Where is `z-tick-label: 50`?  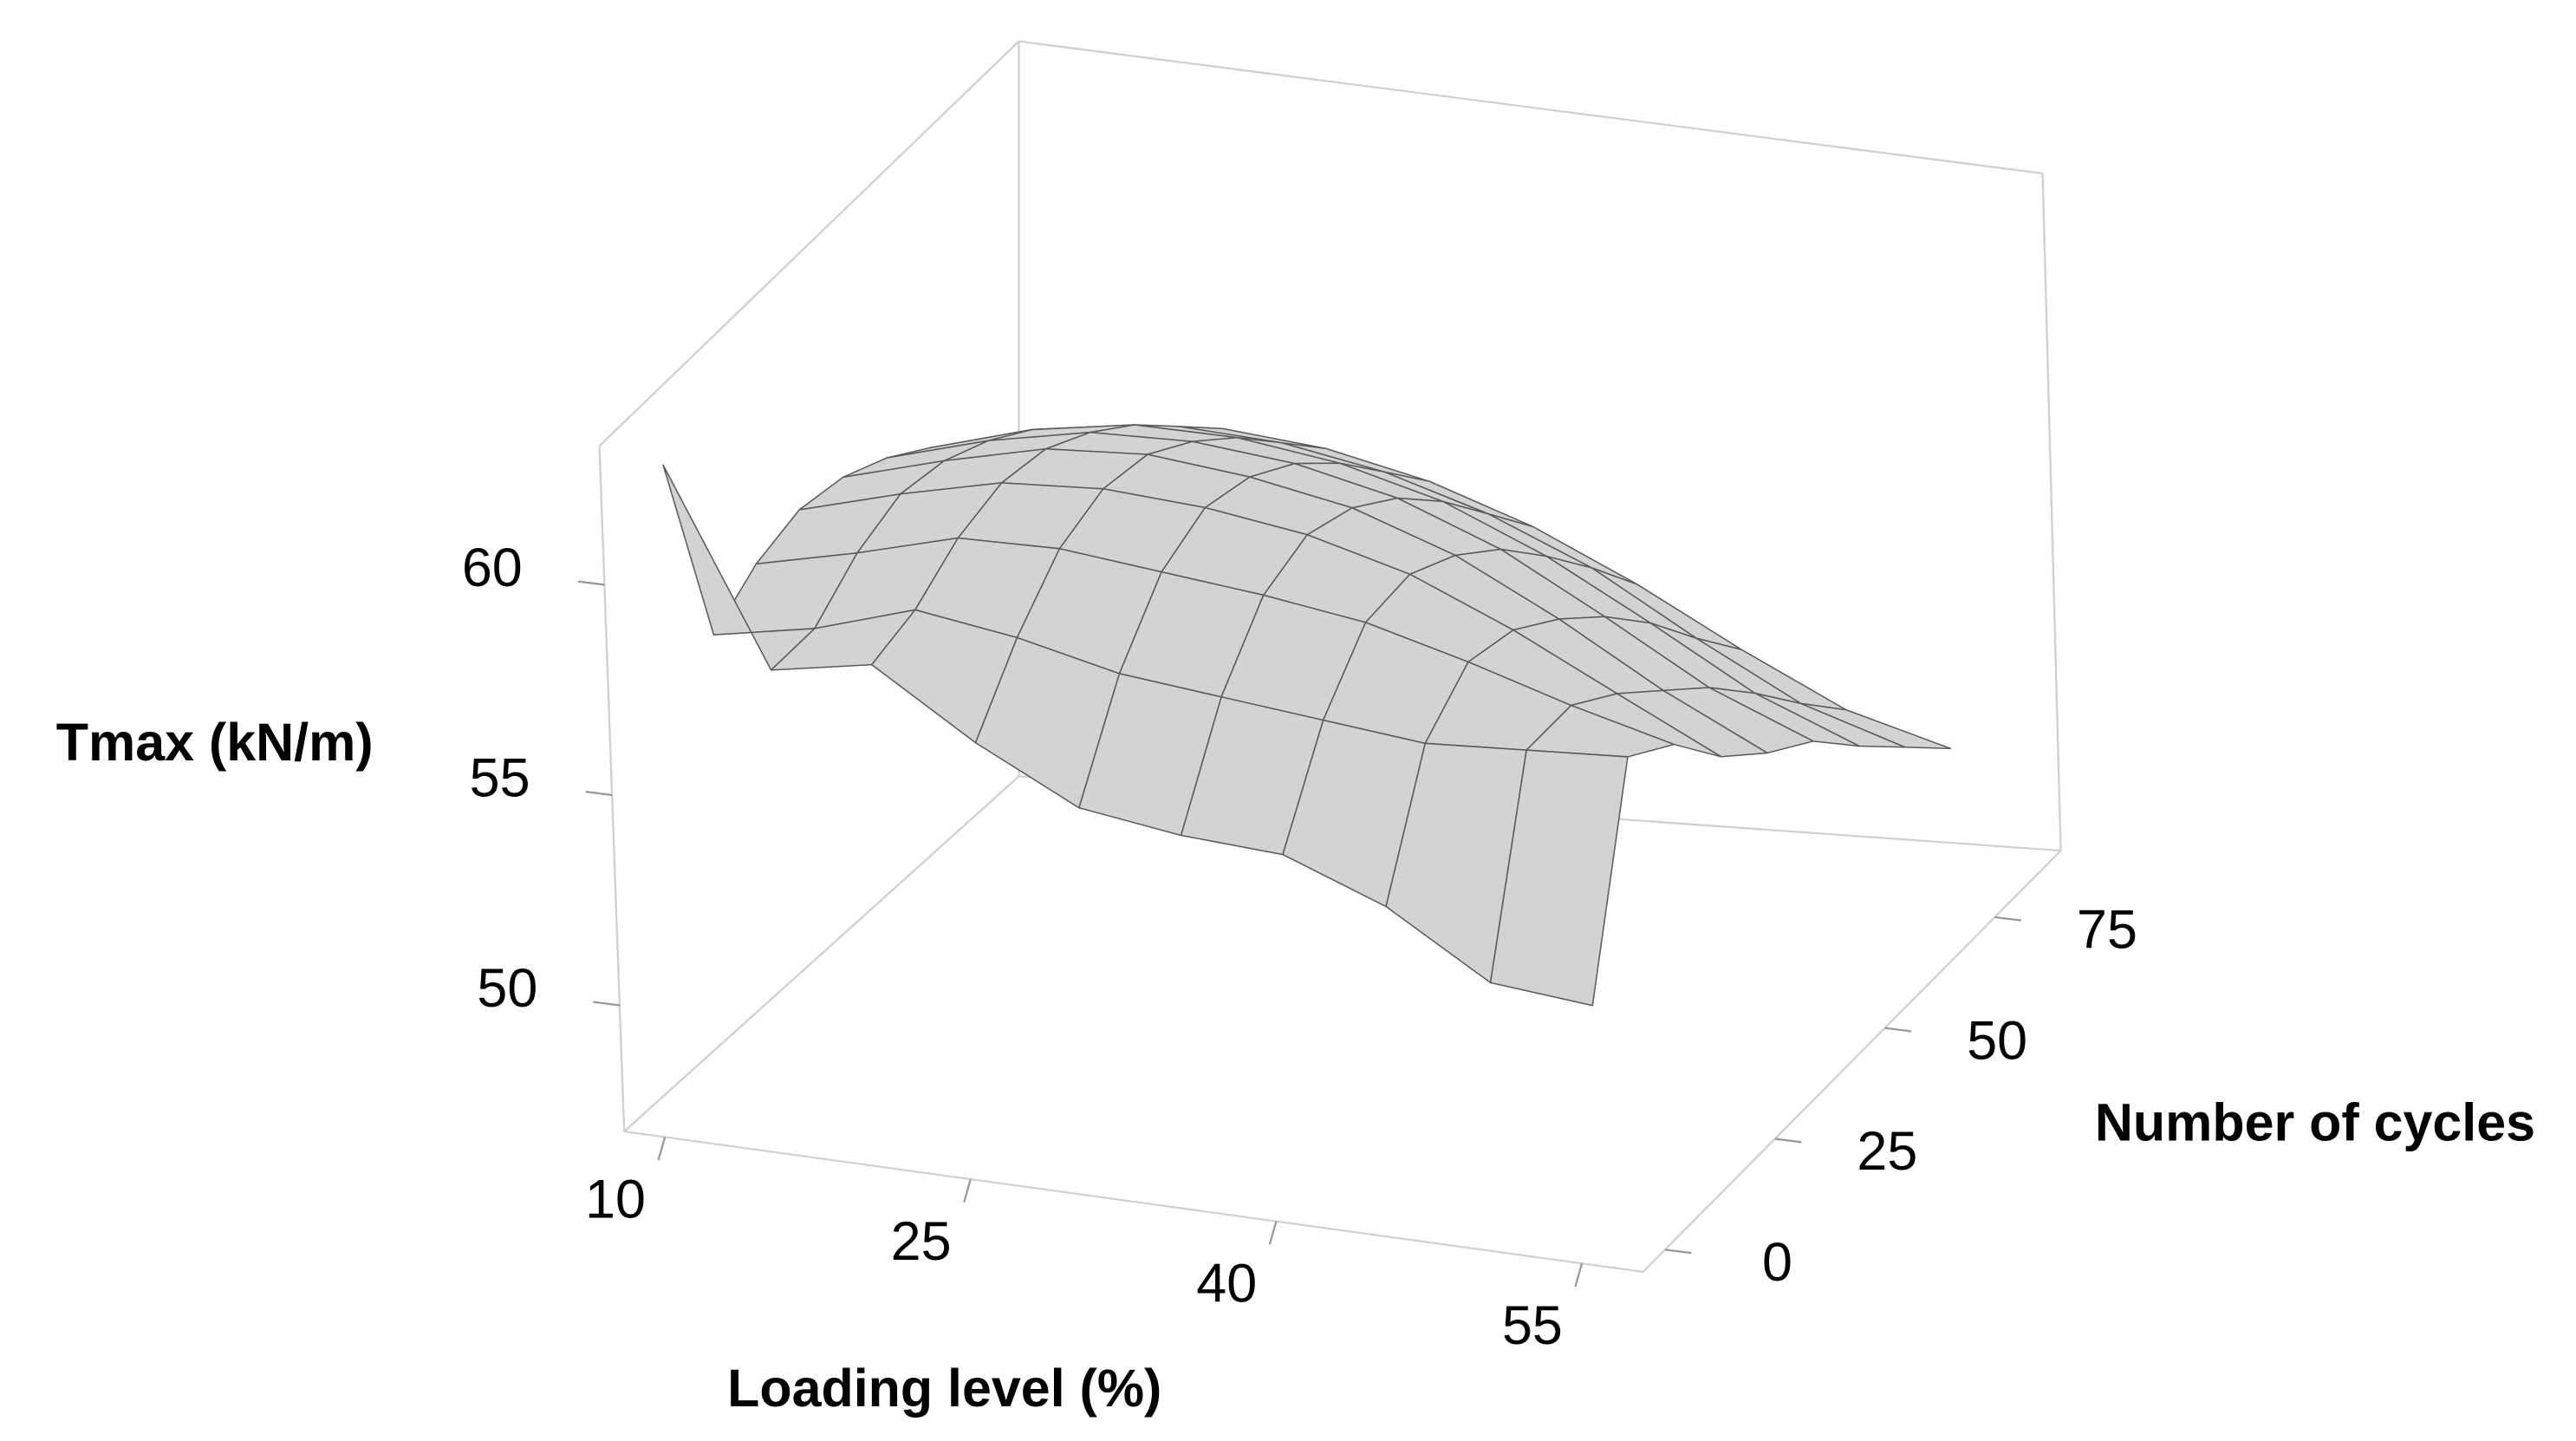 z-tick-label: 50 is located at coordinates (507, 988).